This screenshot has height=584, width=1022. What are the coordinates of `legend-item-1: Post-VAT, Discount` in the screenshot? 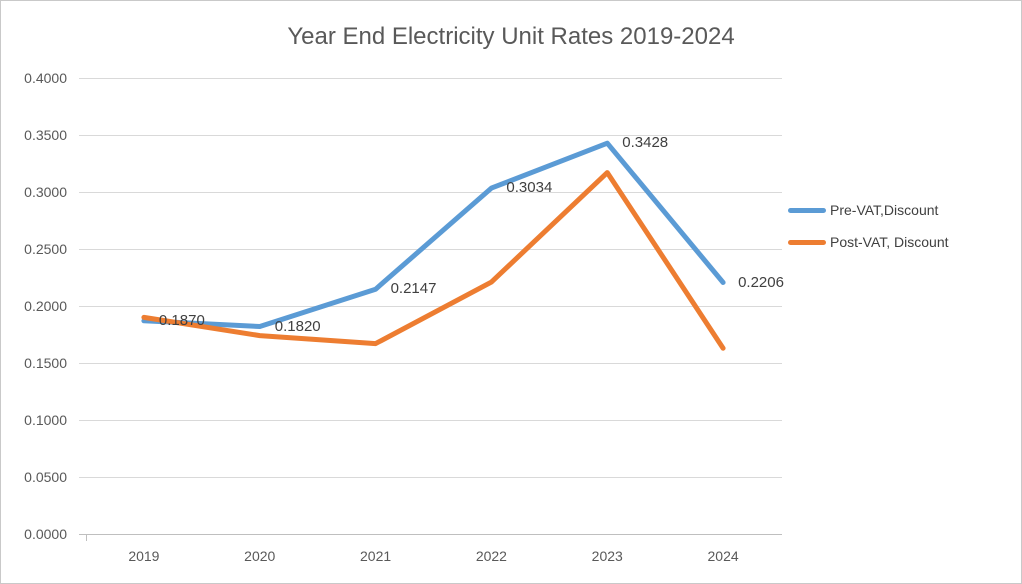 It's located at (868, 242).